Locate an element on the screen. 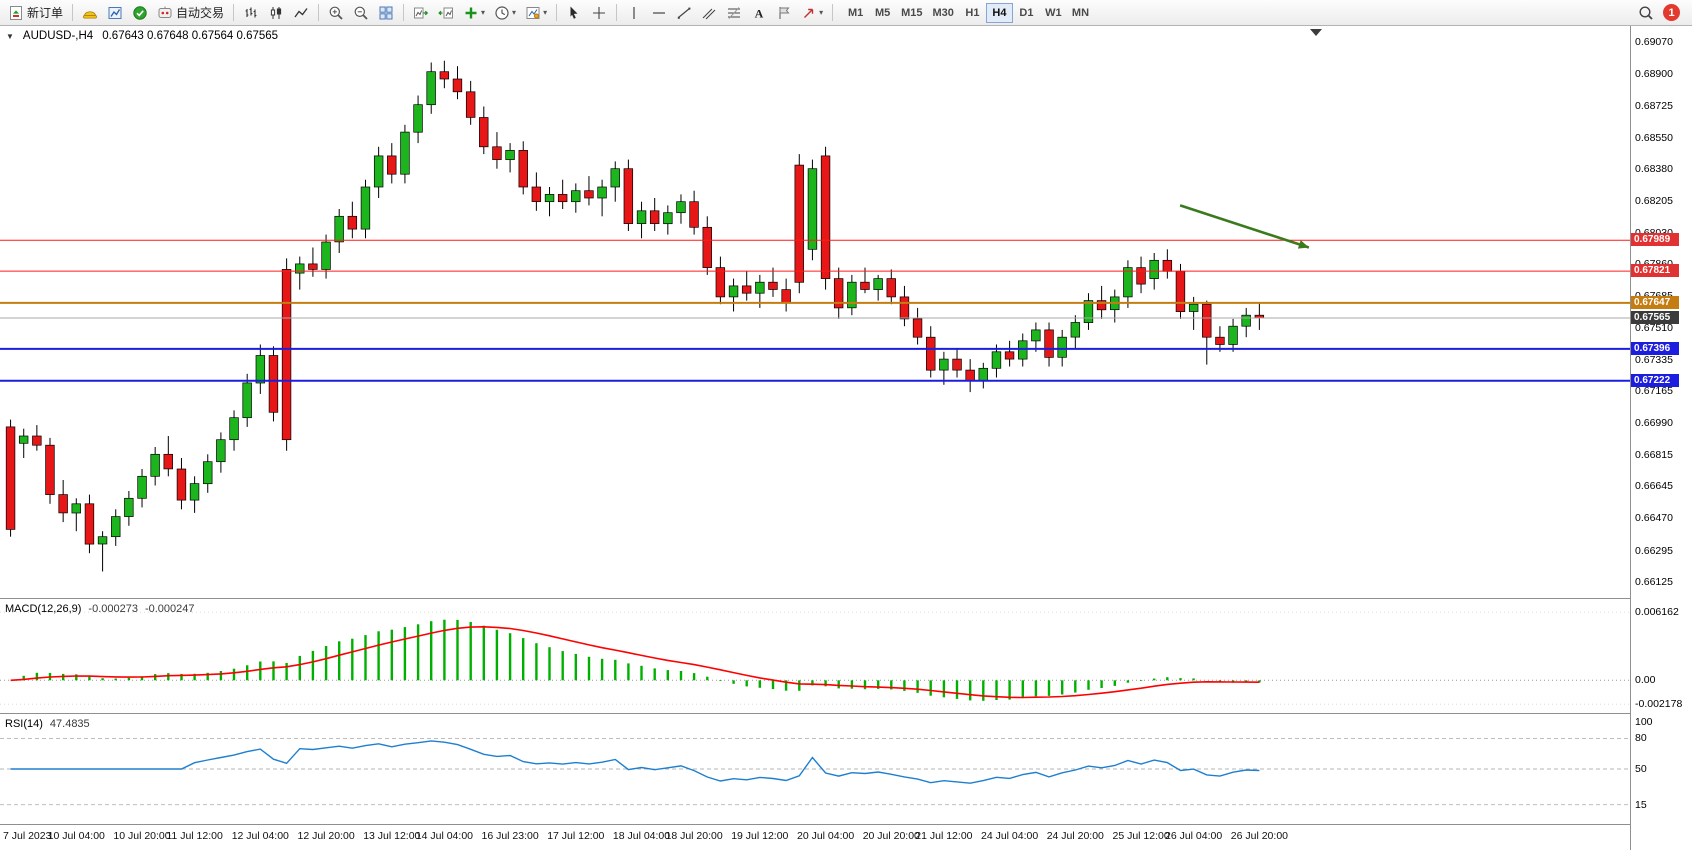  channel-button is located at coordinates (709, 13).